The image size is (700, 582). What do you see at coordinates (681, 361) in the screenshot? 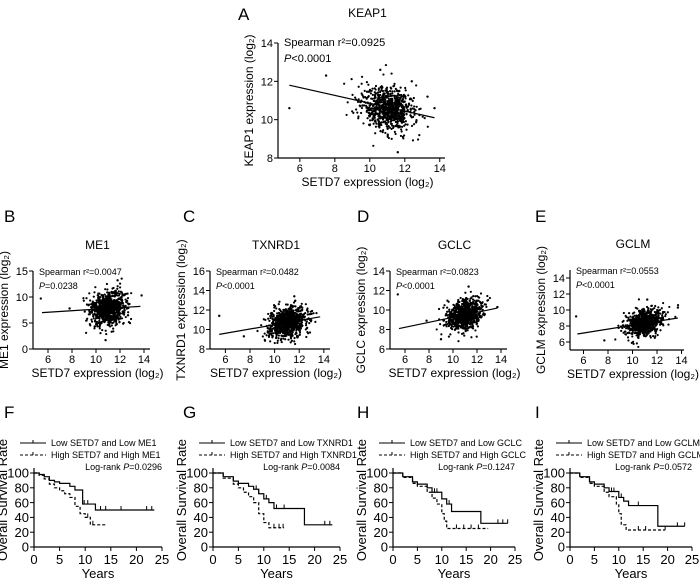
I see `x-tick-label: 14` at bounding box center [681, 361].